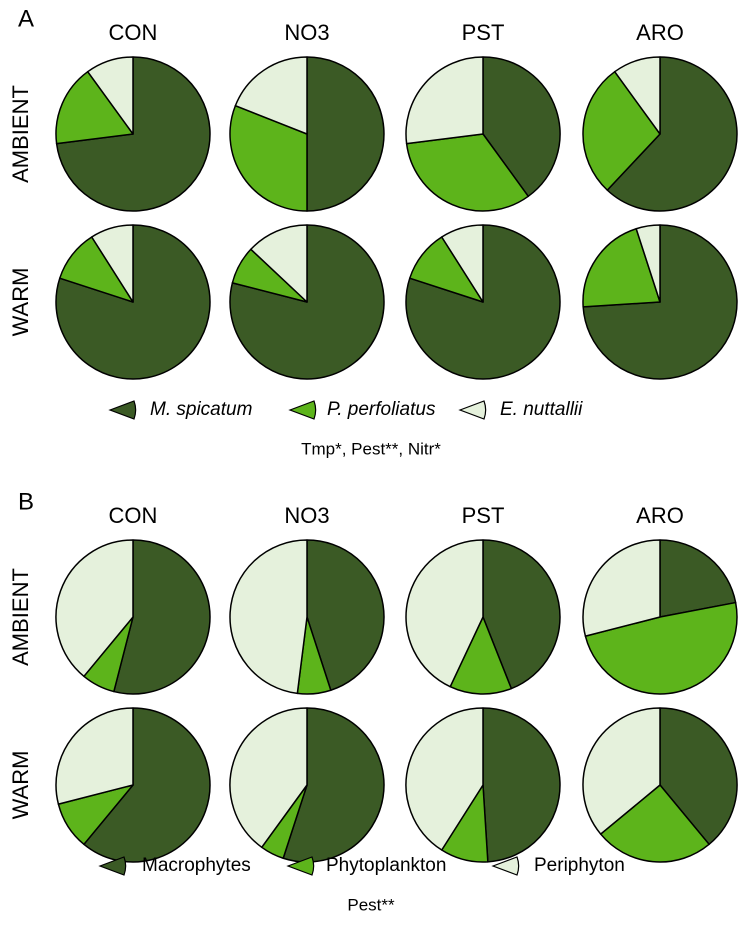 This screenshot has width=742, height=944. Describe the element at coordinates (371, 904) in the screenshot. I see `note: Pest**` at that location.